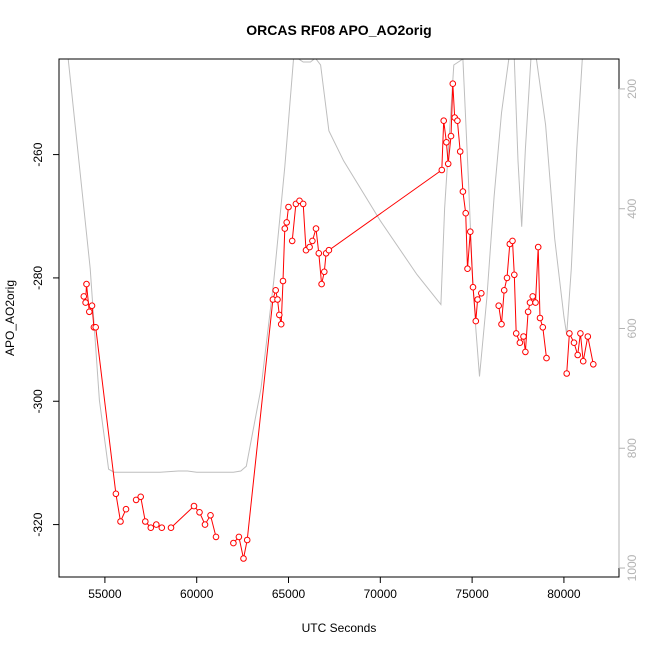 The image size is (650, 650). What do you see at coordinates (45, 339) in the screenshot?
I see `y-axis-left: -320 -300 -280 -260` at bounding box center [45, 339].